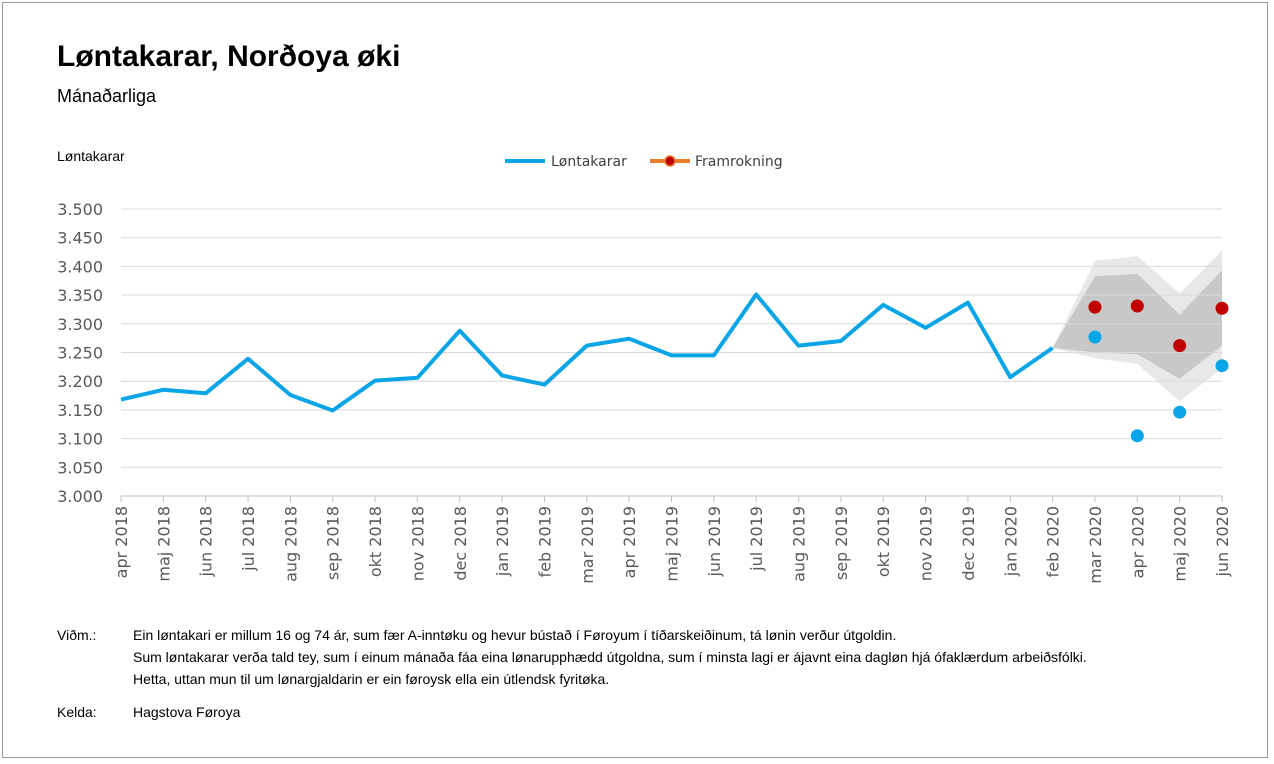 Image resolution: width=1274 pixels, height=764 pixels. What do you see at coordinates (672, 544) in the screenshot?
I see `x-tick-label: maj 2019` at bounding box center [672, 544].